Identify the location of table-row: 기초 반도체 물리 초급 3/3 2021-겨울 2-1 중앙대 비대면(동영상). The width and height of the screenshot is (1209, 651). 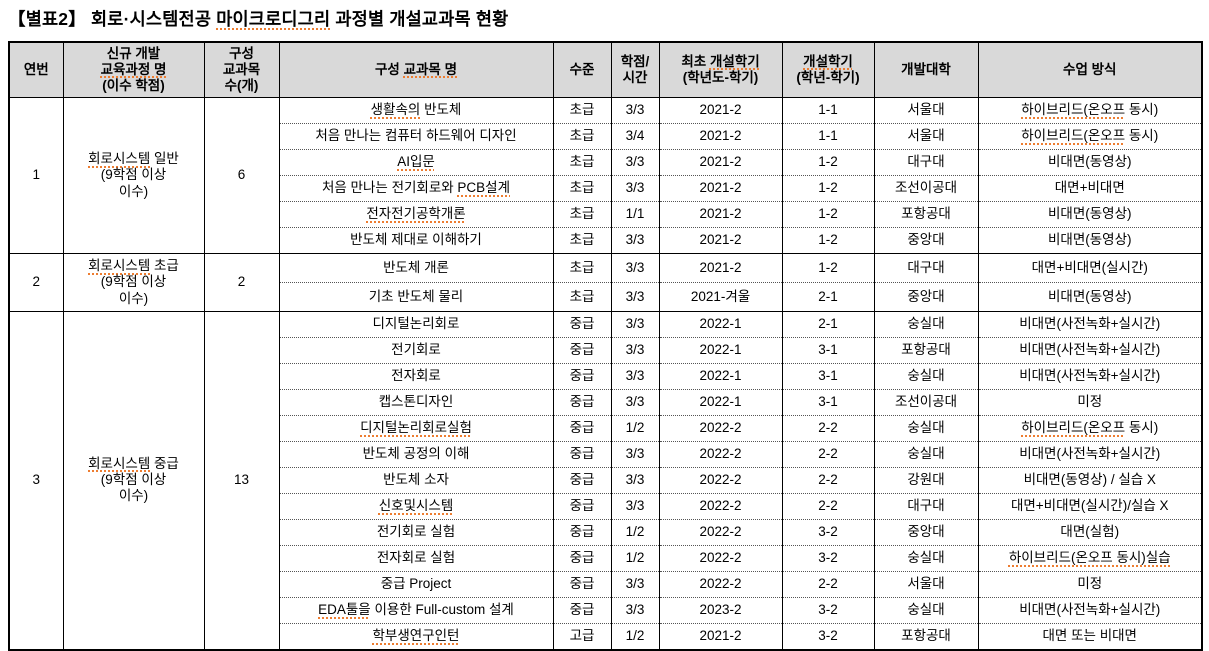
(606, 297).